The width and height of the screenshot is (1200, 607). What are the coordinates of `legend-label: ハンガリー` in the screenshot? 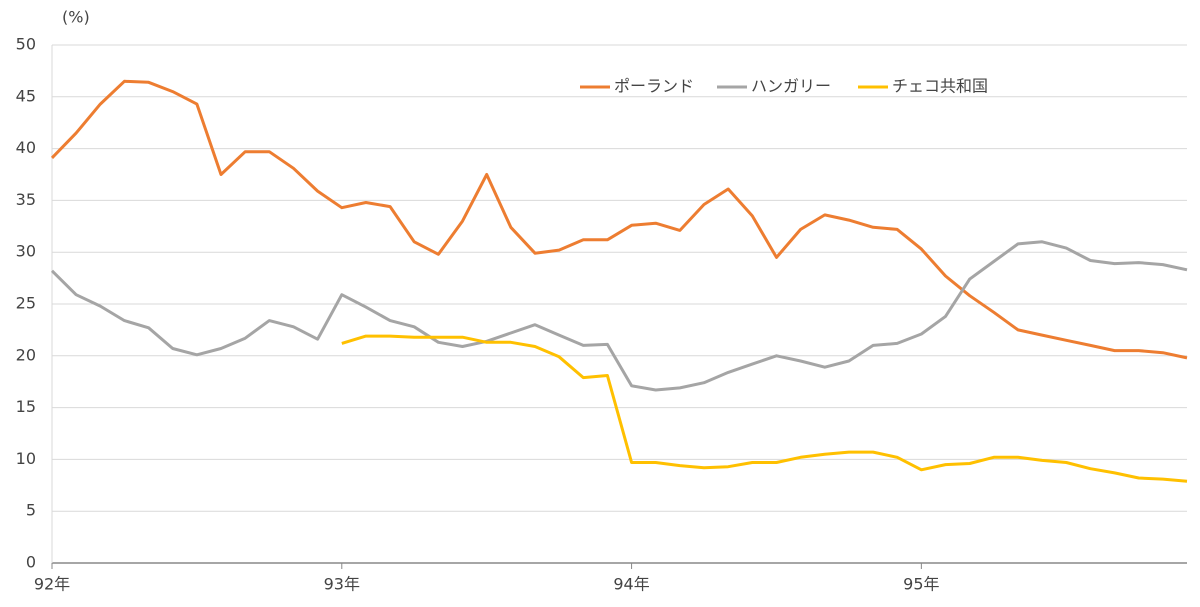 It's located at (791, 86).